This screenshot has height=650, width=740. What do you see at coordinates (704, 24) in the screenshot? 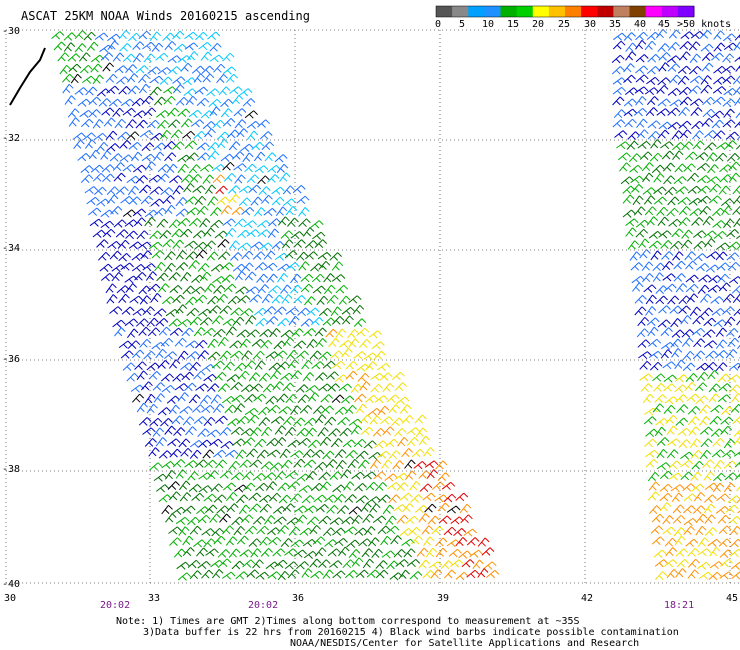
I see `scale-label-50: >50 knots` at bounding box center [704, 24].